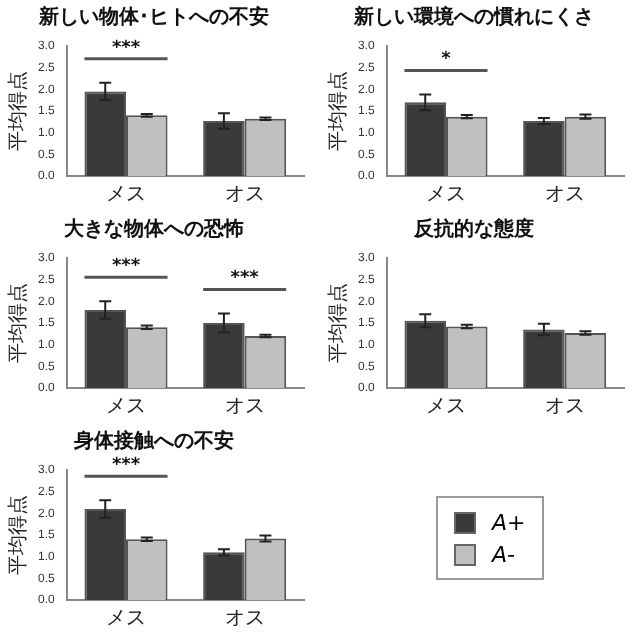 This screenshot has height=640, width=640. What do you see at coordinates (153, 441) in the screenshot?
I see `chart-title: 身体接触への不安` at bounding box center [153, 441].